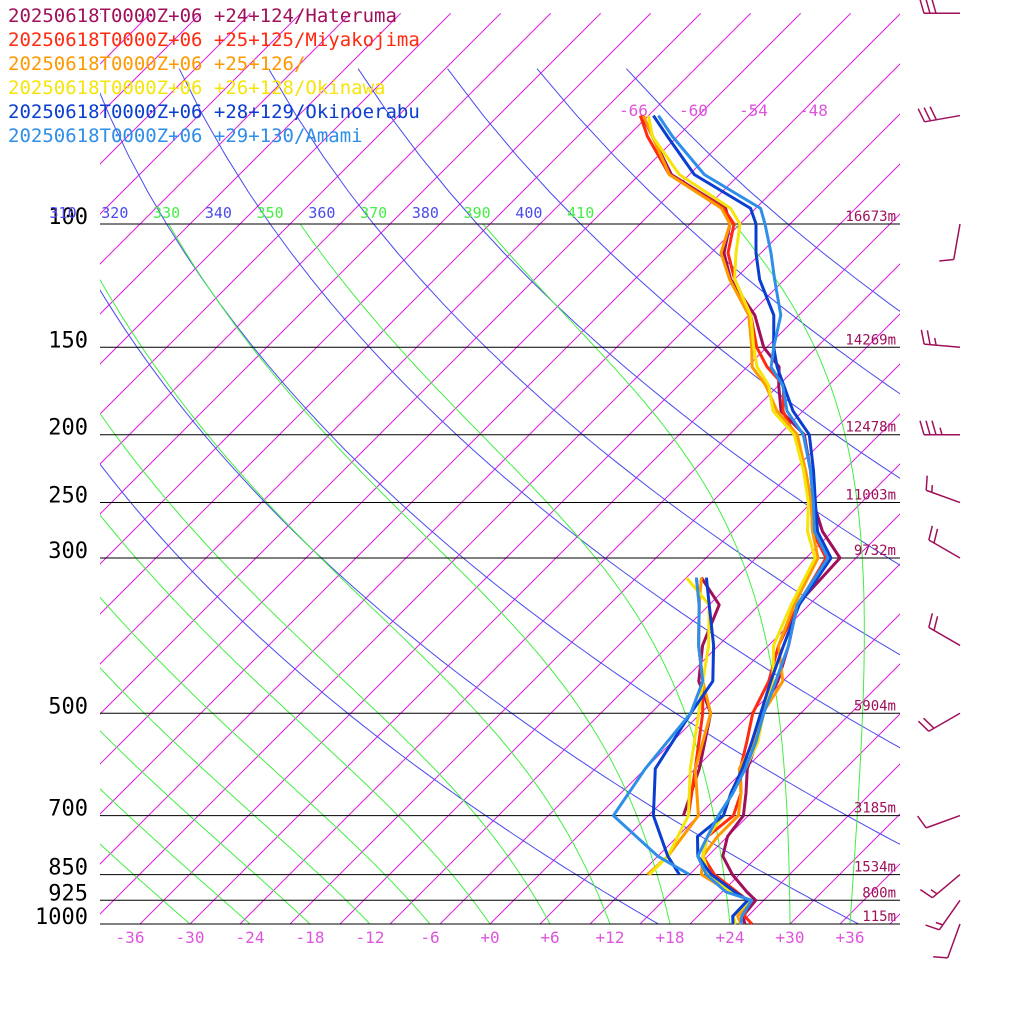  I want to click on upper-temperature-label: -60, so click(693, 110).